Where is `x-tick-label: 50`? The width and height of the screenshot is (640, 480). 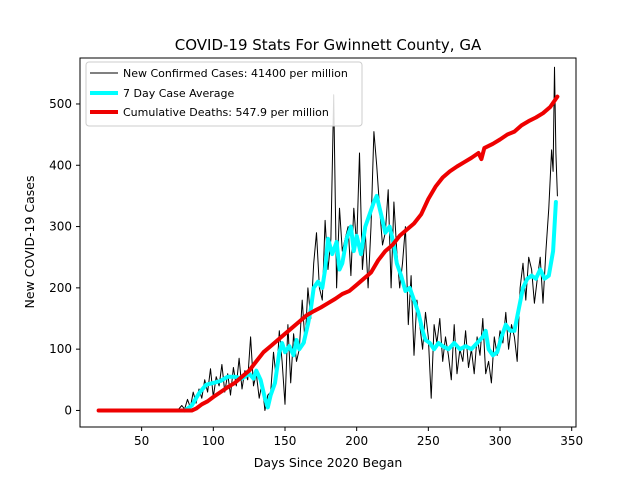
x-tick-label: 50 is located at coordinates (141, 441).